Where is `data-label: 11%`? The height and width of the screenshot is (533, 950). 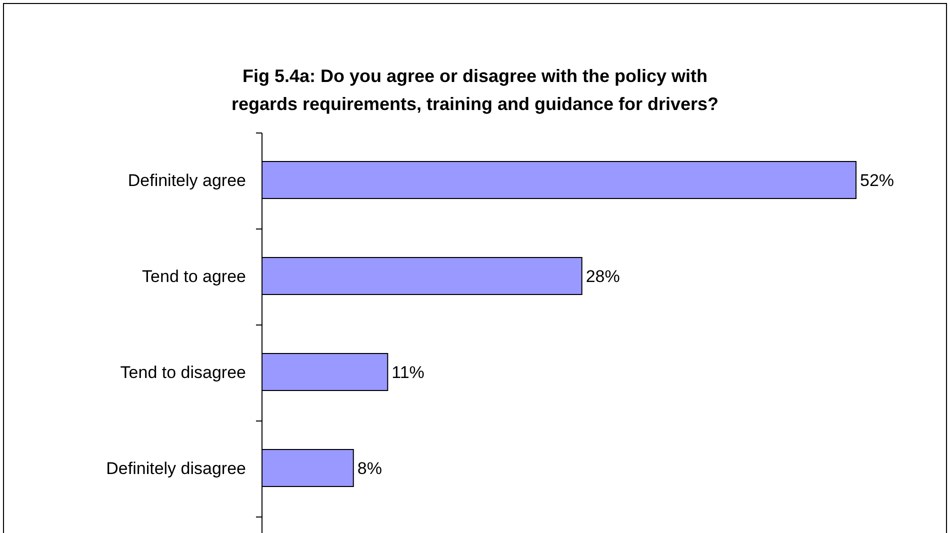
data-label: 11% is located at coordinates (408, 372).